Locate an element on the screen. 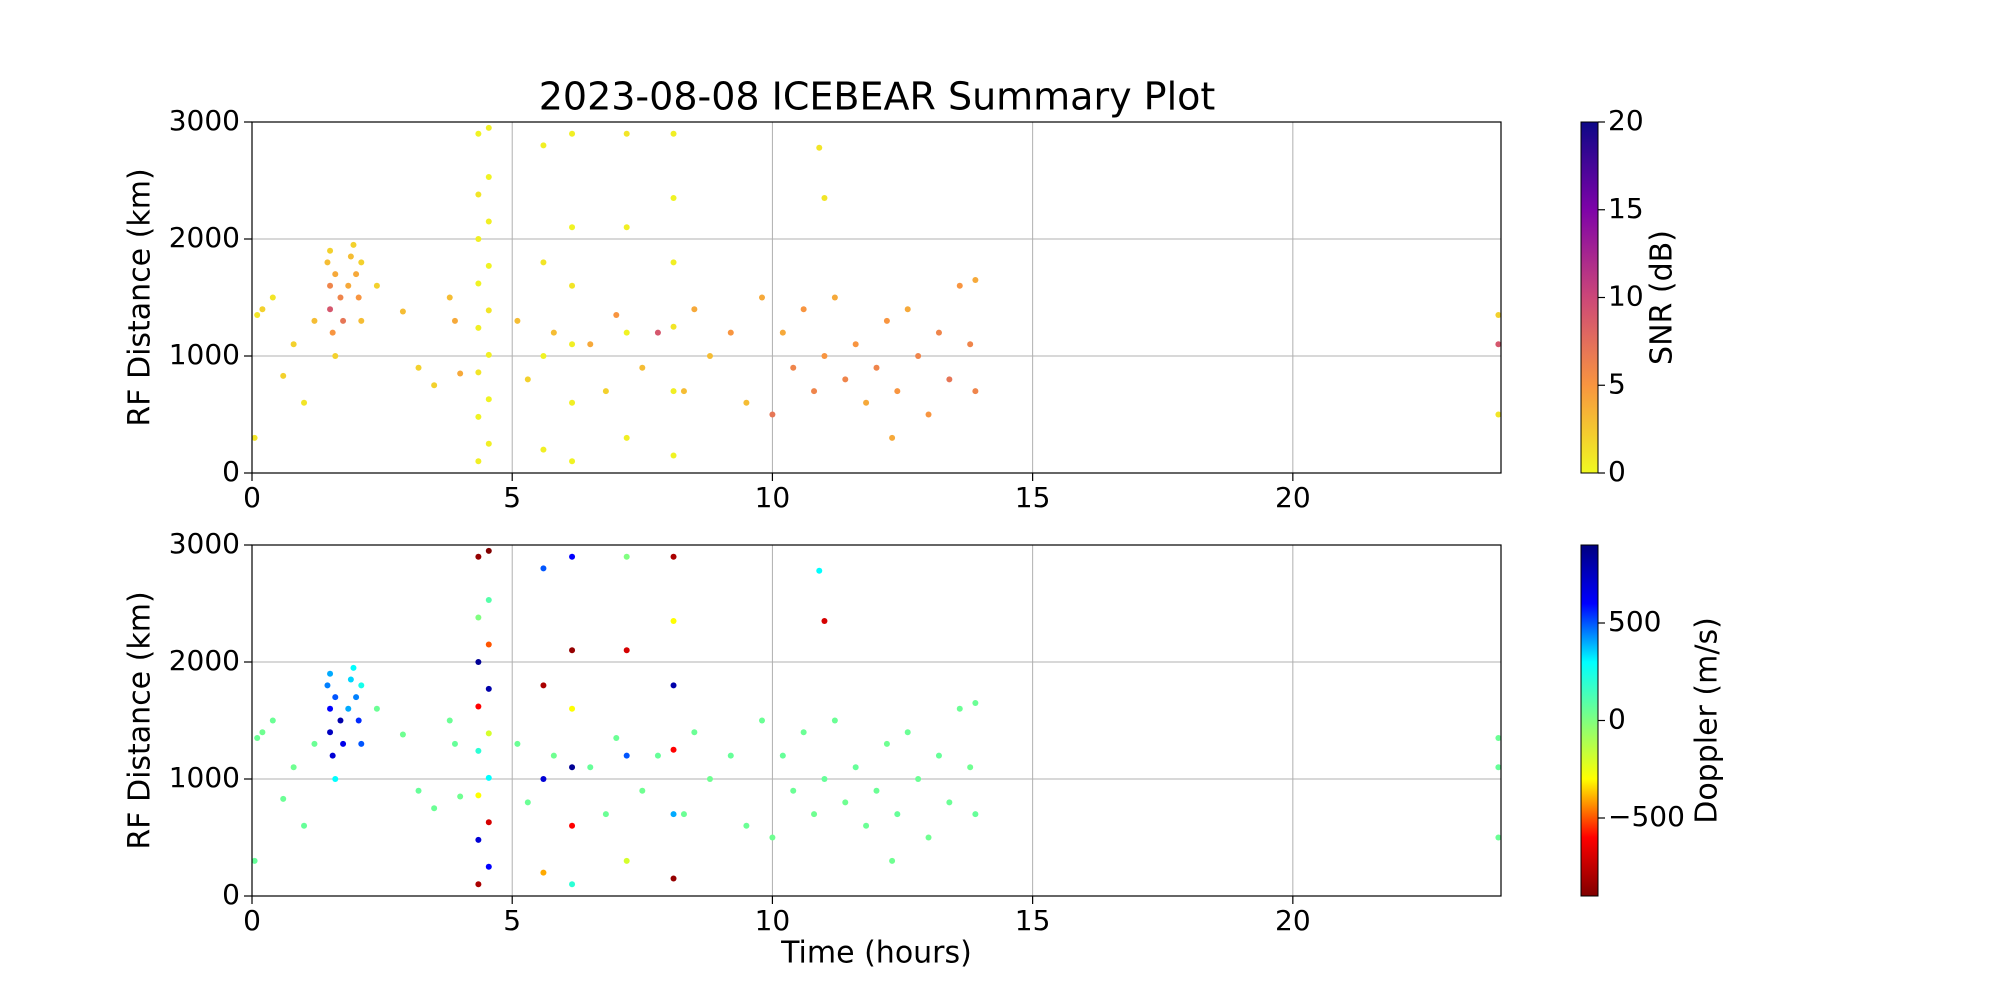 This screenshot has width=2000, height=1000. colorbar is located at coordinates (1589, 297).